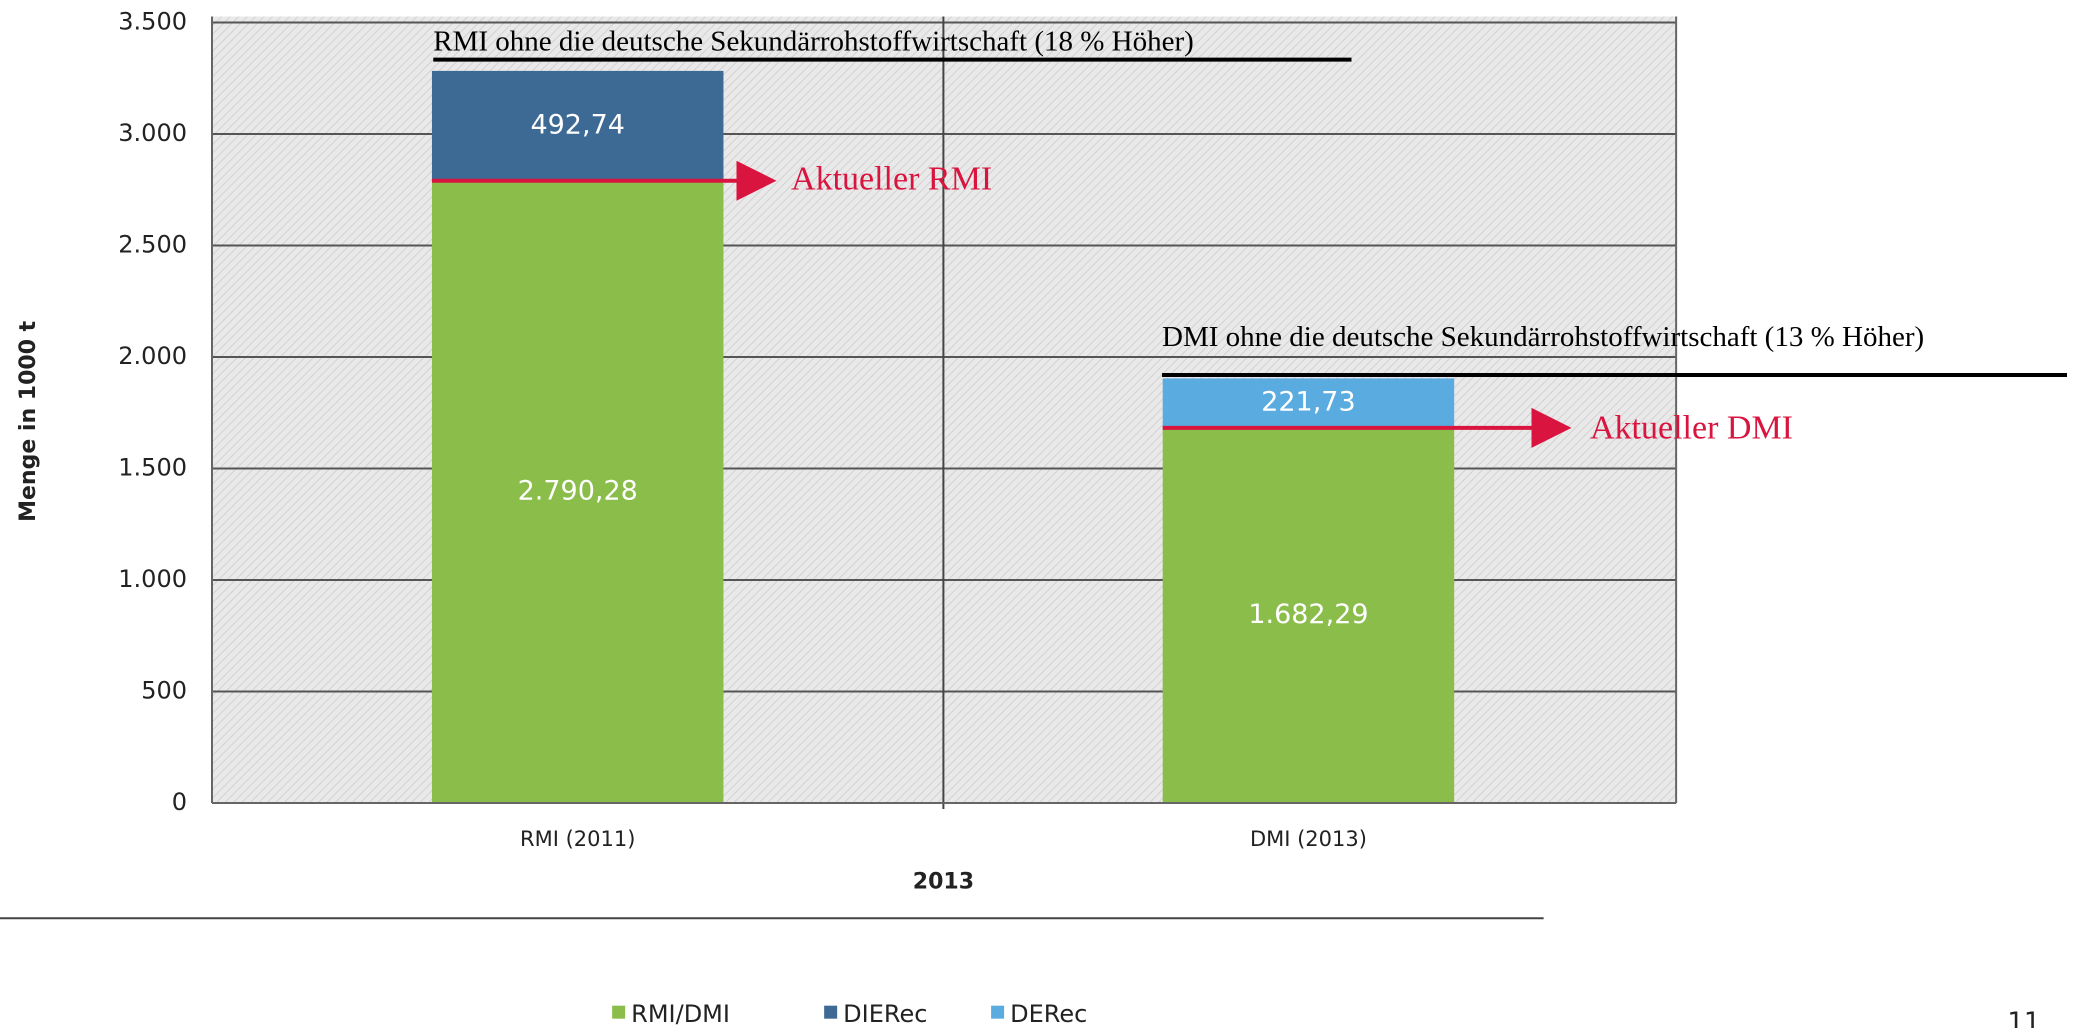  What do you see at coordinates (179, 802) in the screenshot?
I see `y-tick-label: 0` at bounding box center [179, 802].